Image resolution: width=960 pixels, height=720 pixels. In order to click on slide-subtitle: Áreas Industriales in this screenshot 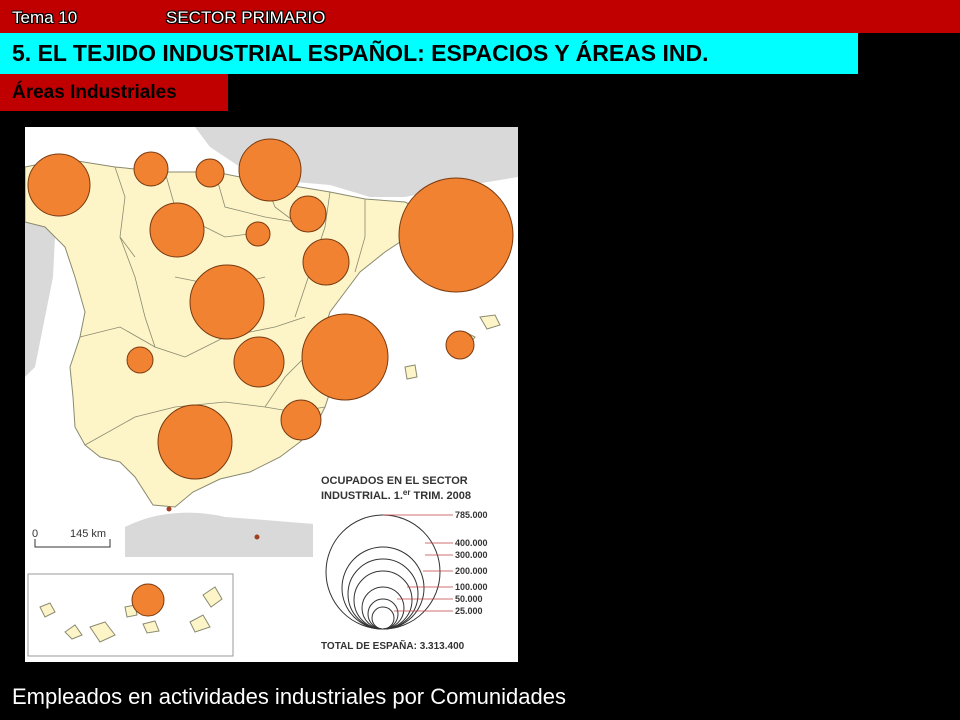, I will do `click(114, 92)`.